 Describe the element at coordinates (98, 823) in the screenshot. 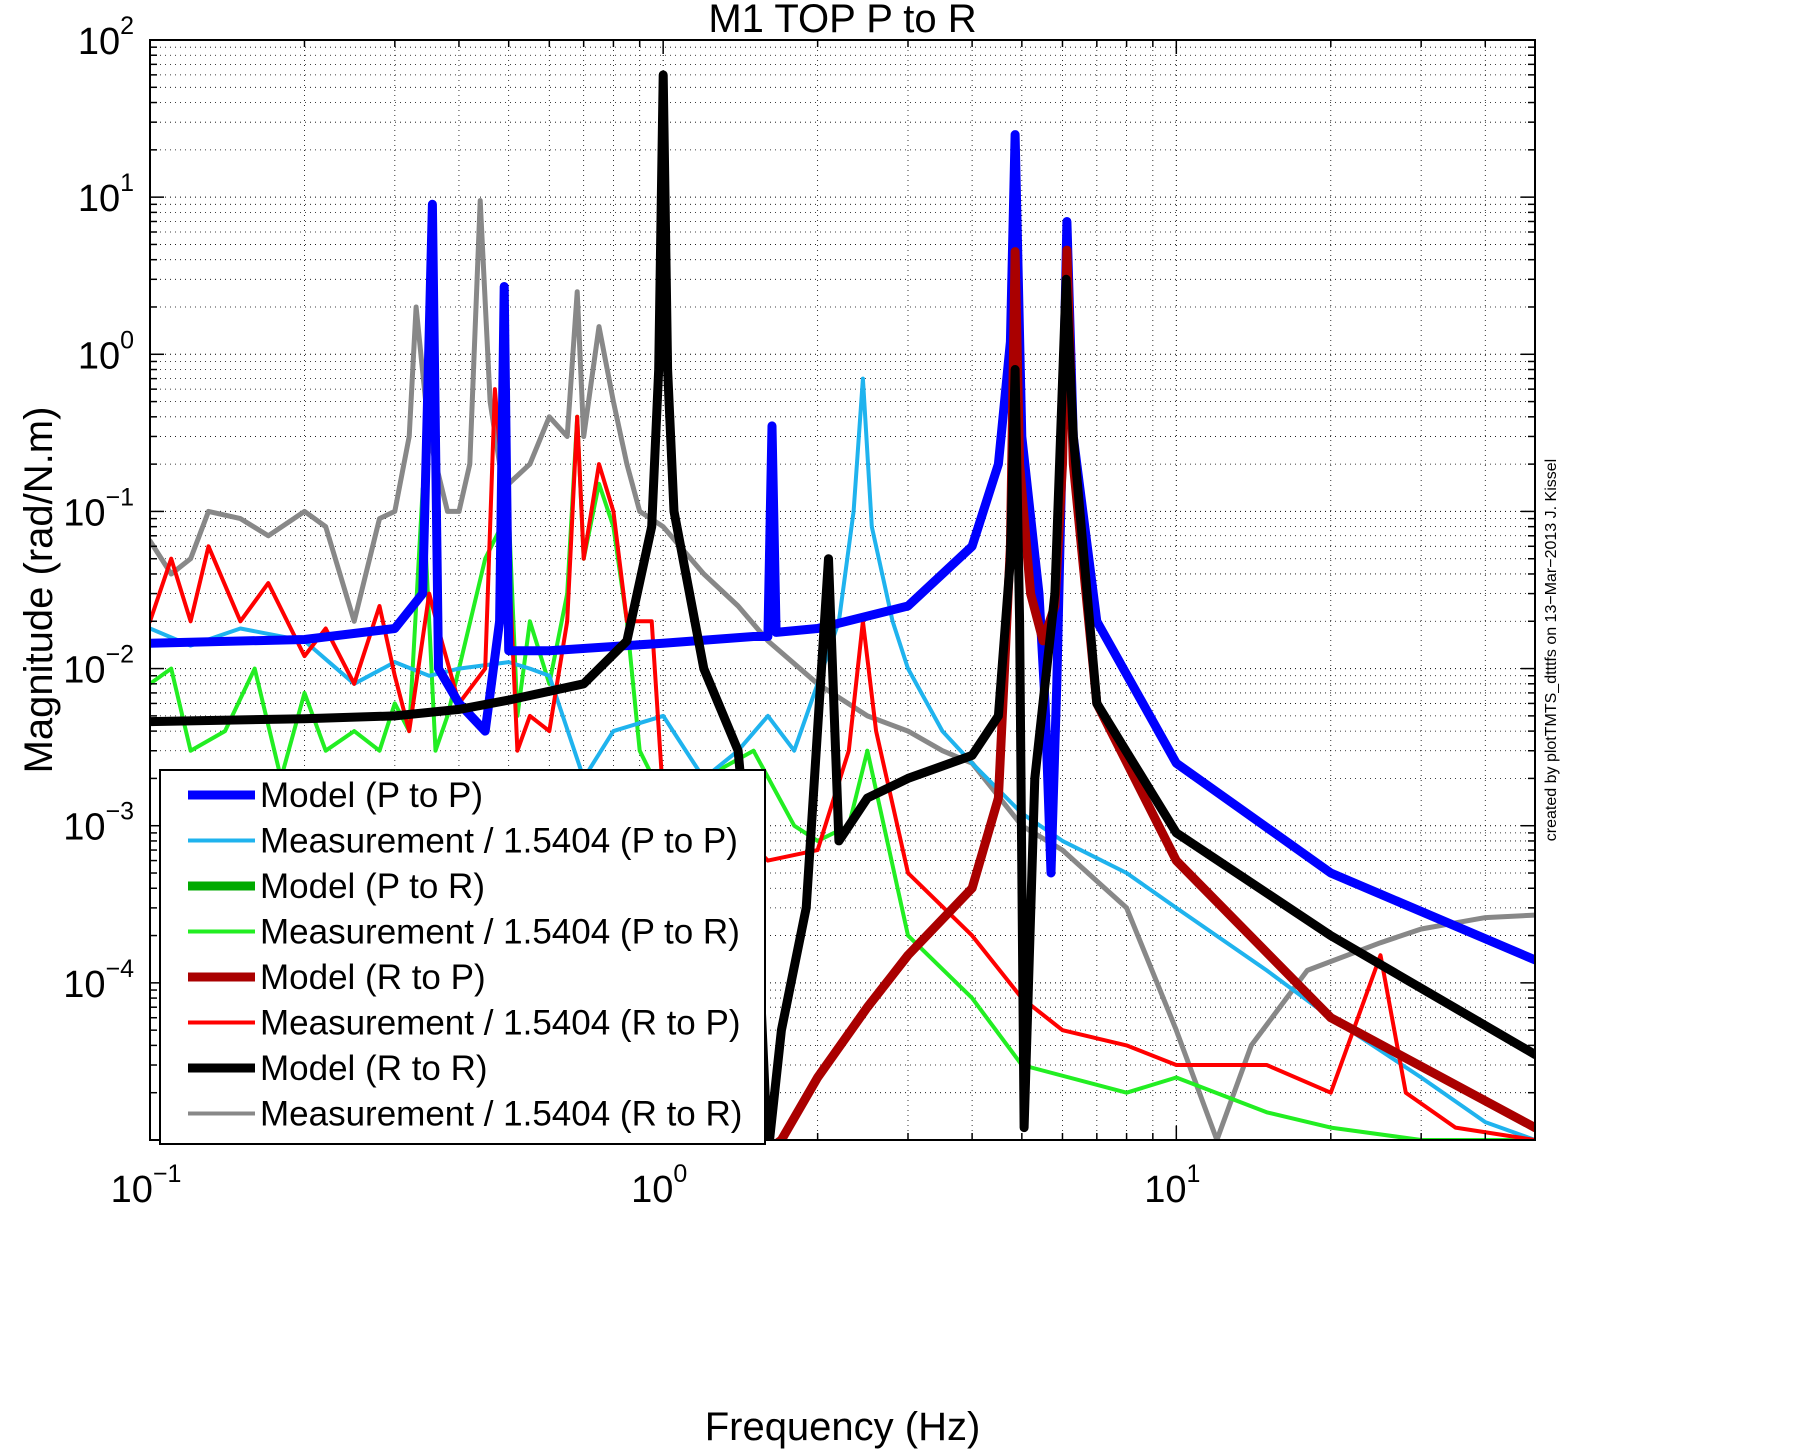

I see `y-tick-label: 10⁻³` at that location.